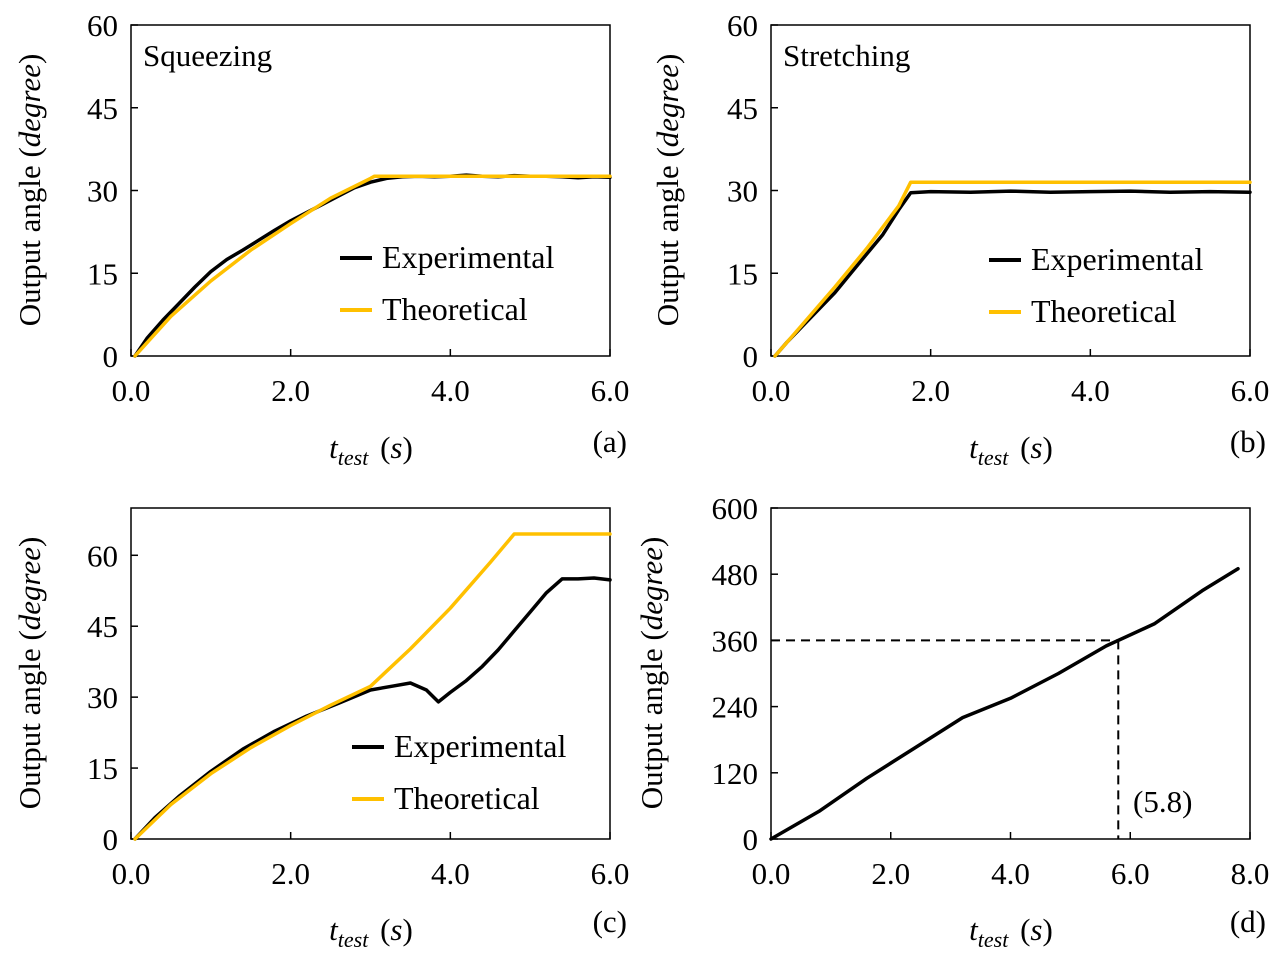 This screenshot has height=956, width=1278. What do you see at coordinates (1162, 801) in the screenshot?
I see `panel-annotation: (5.8)` at bounding box center [1162, 801].